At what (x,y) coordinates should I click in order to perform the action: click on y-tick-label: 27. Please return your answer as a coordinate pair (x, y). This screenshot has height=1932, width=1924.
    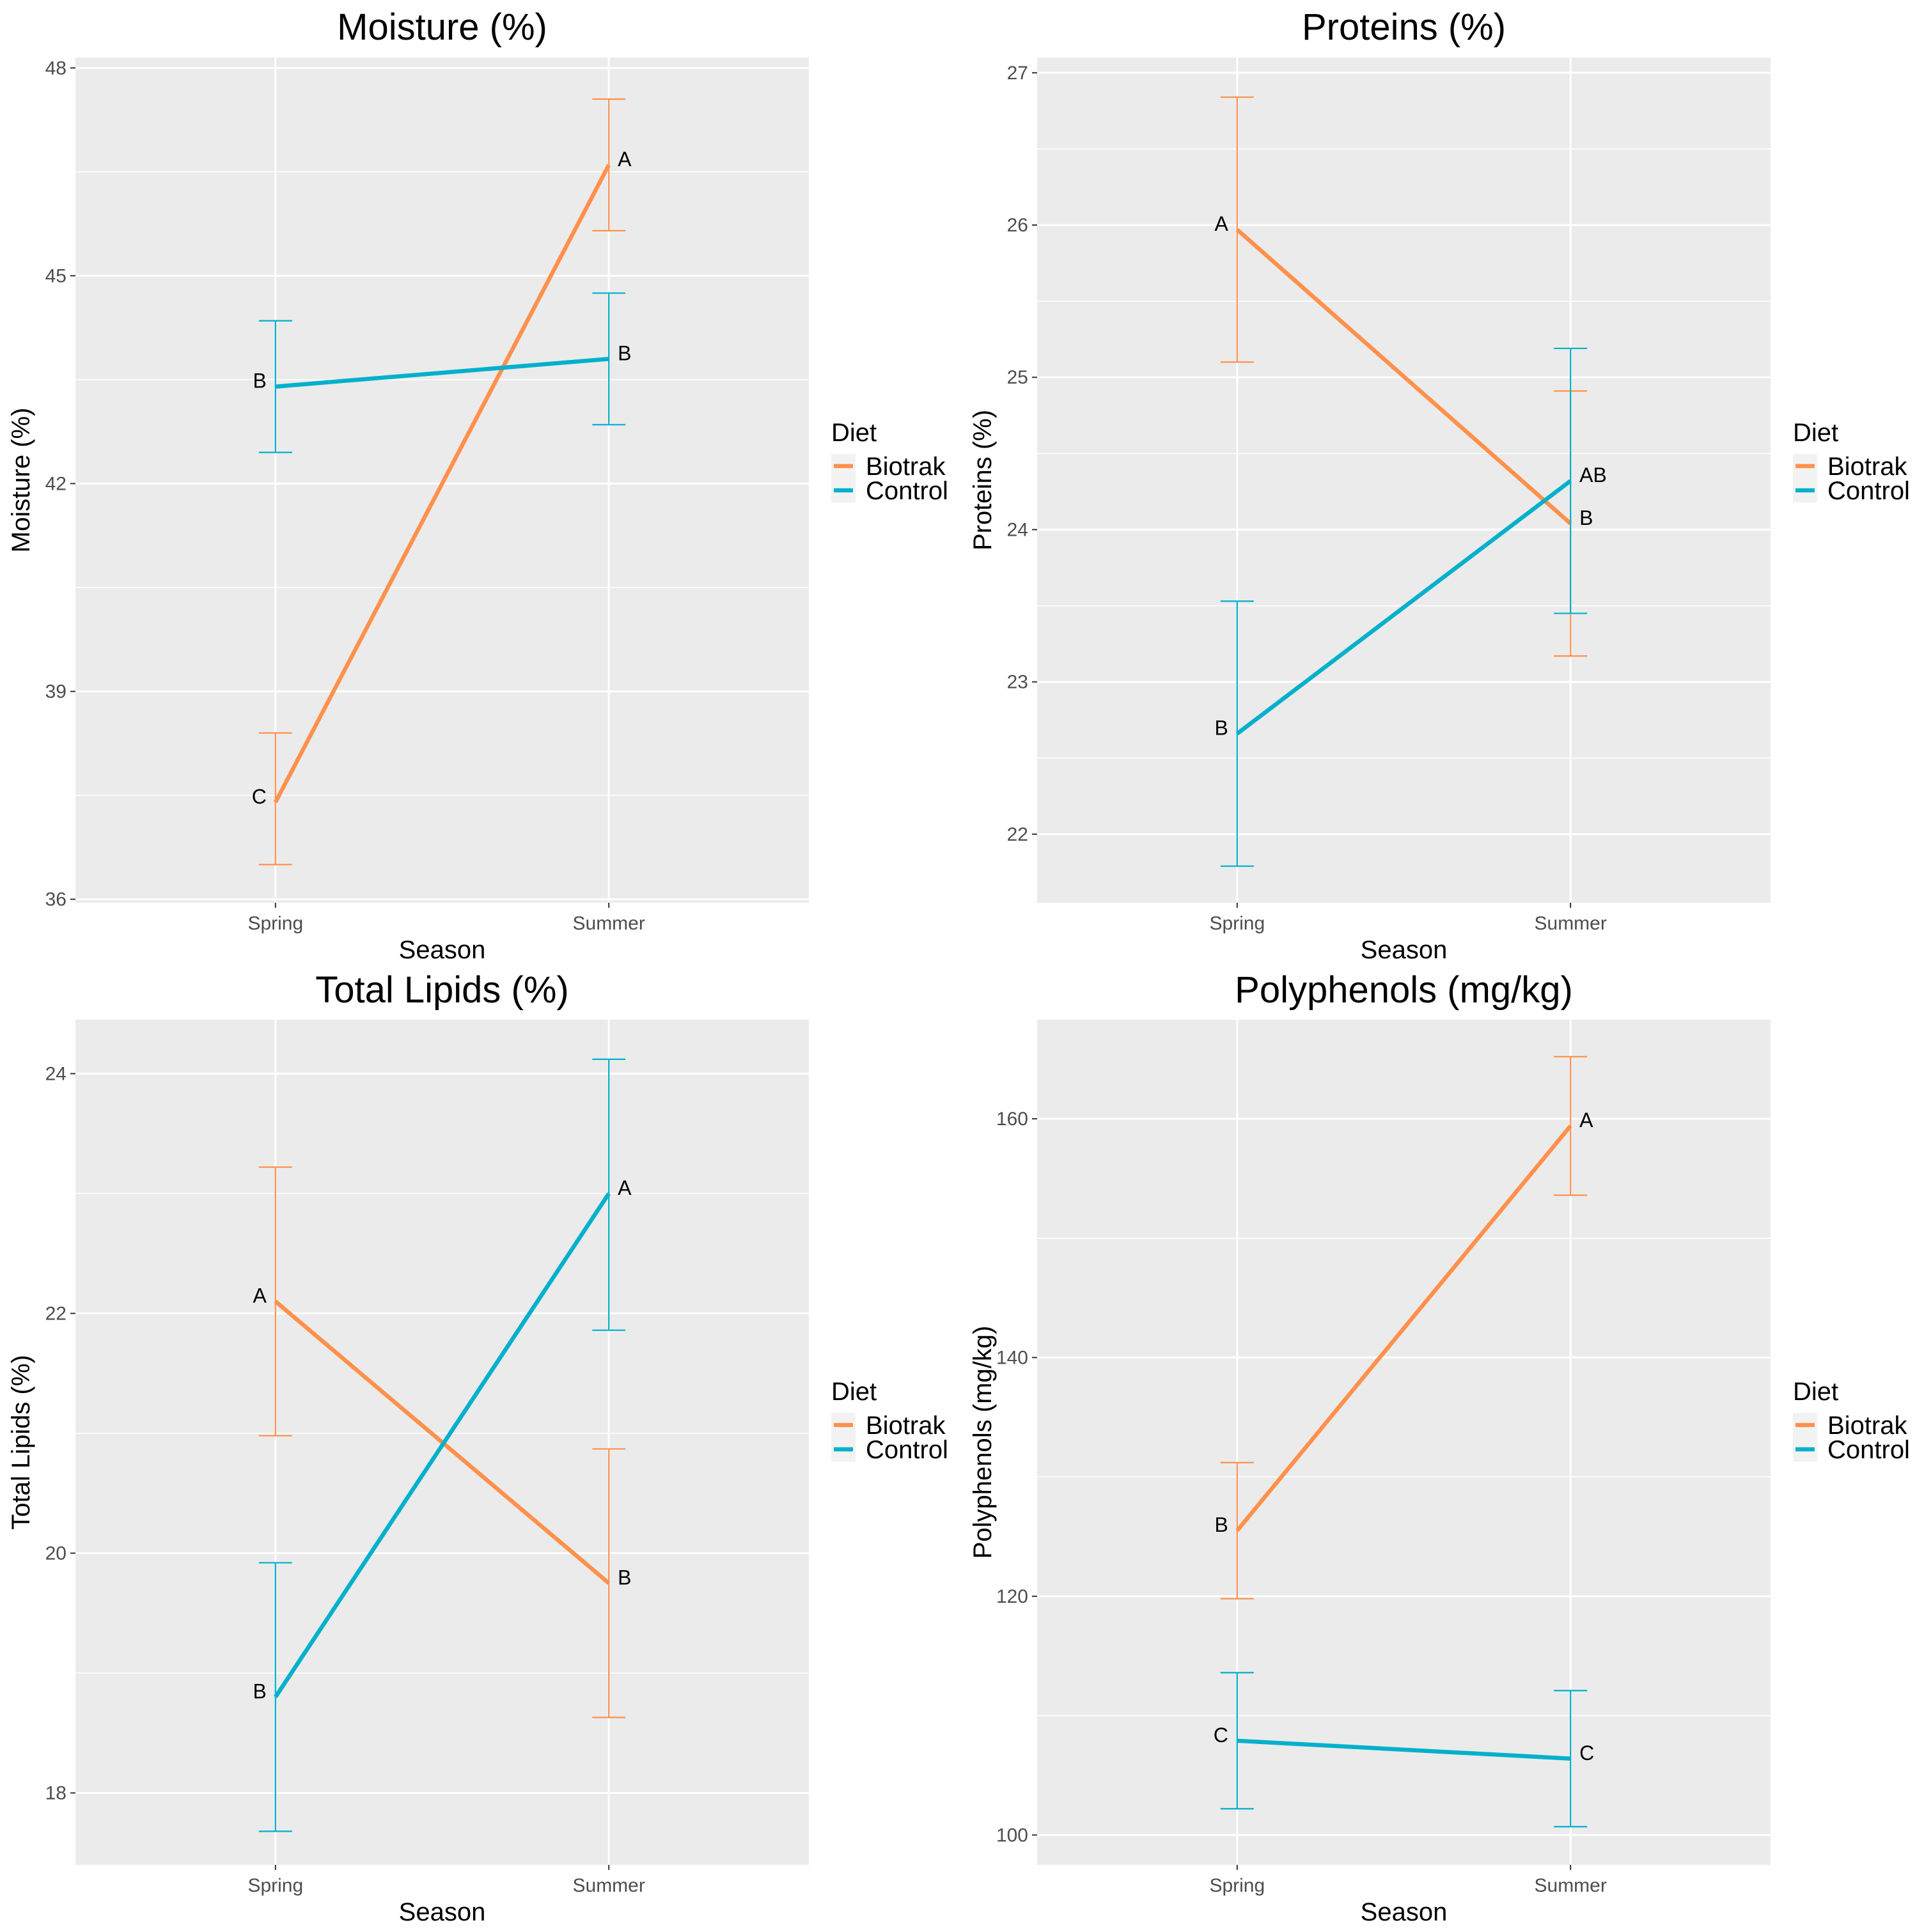
    Looking at the image, I should click on (1017, 73).